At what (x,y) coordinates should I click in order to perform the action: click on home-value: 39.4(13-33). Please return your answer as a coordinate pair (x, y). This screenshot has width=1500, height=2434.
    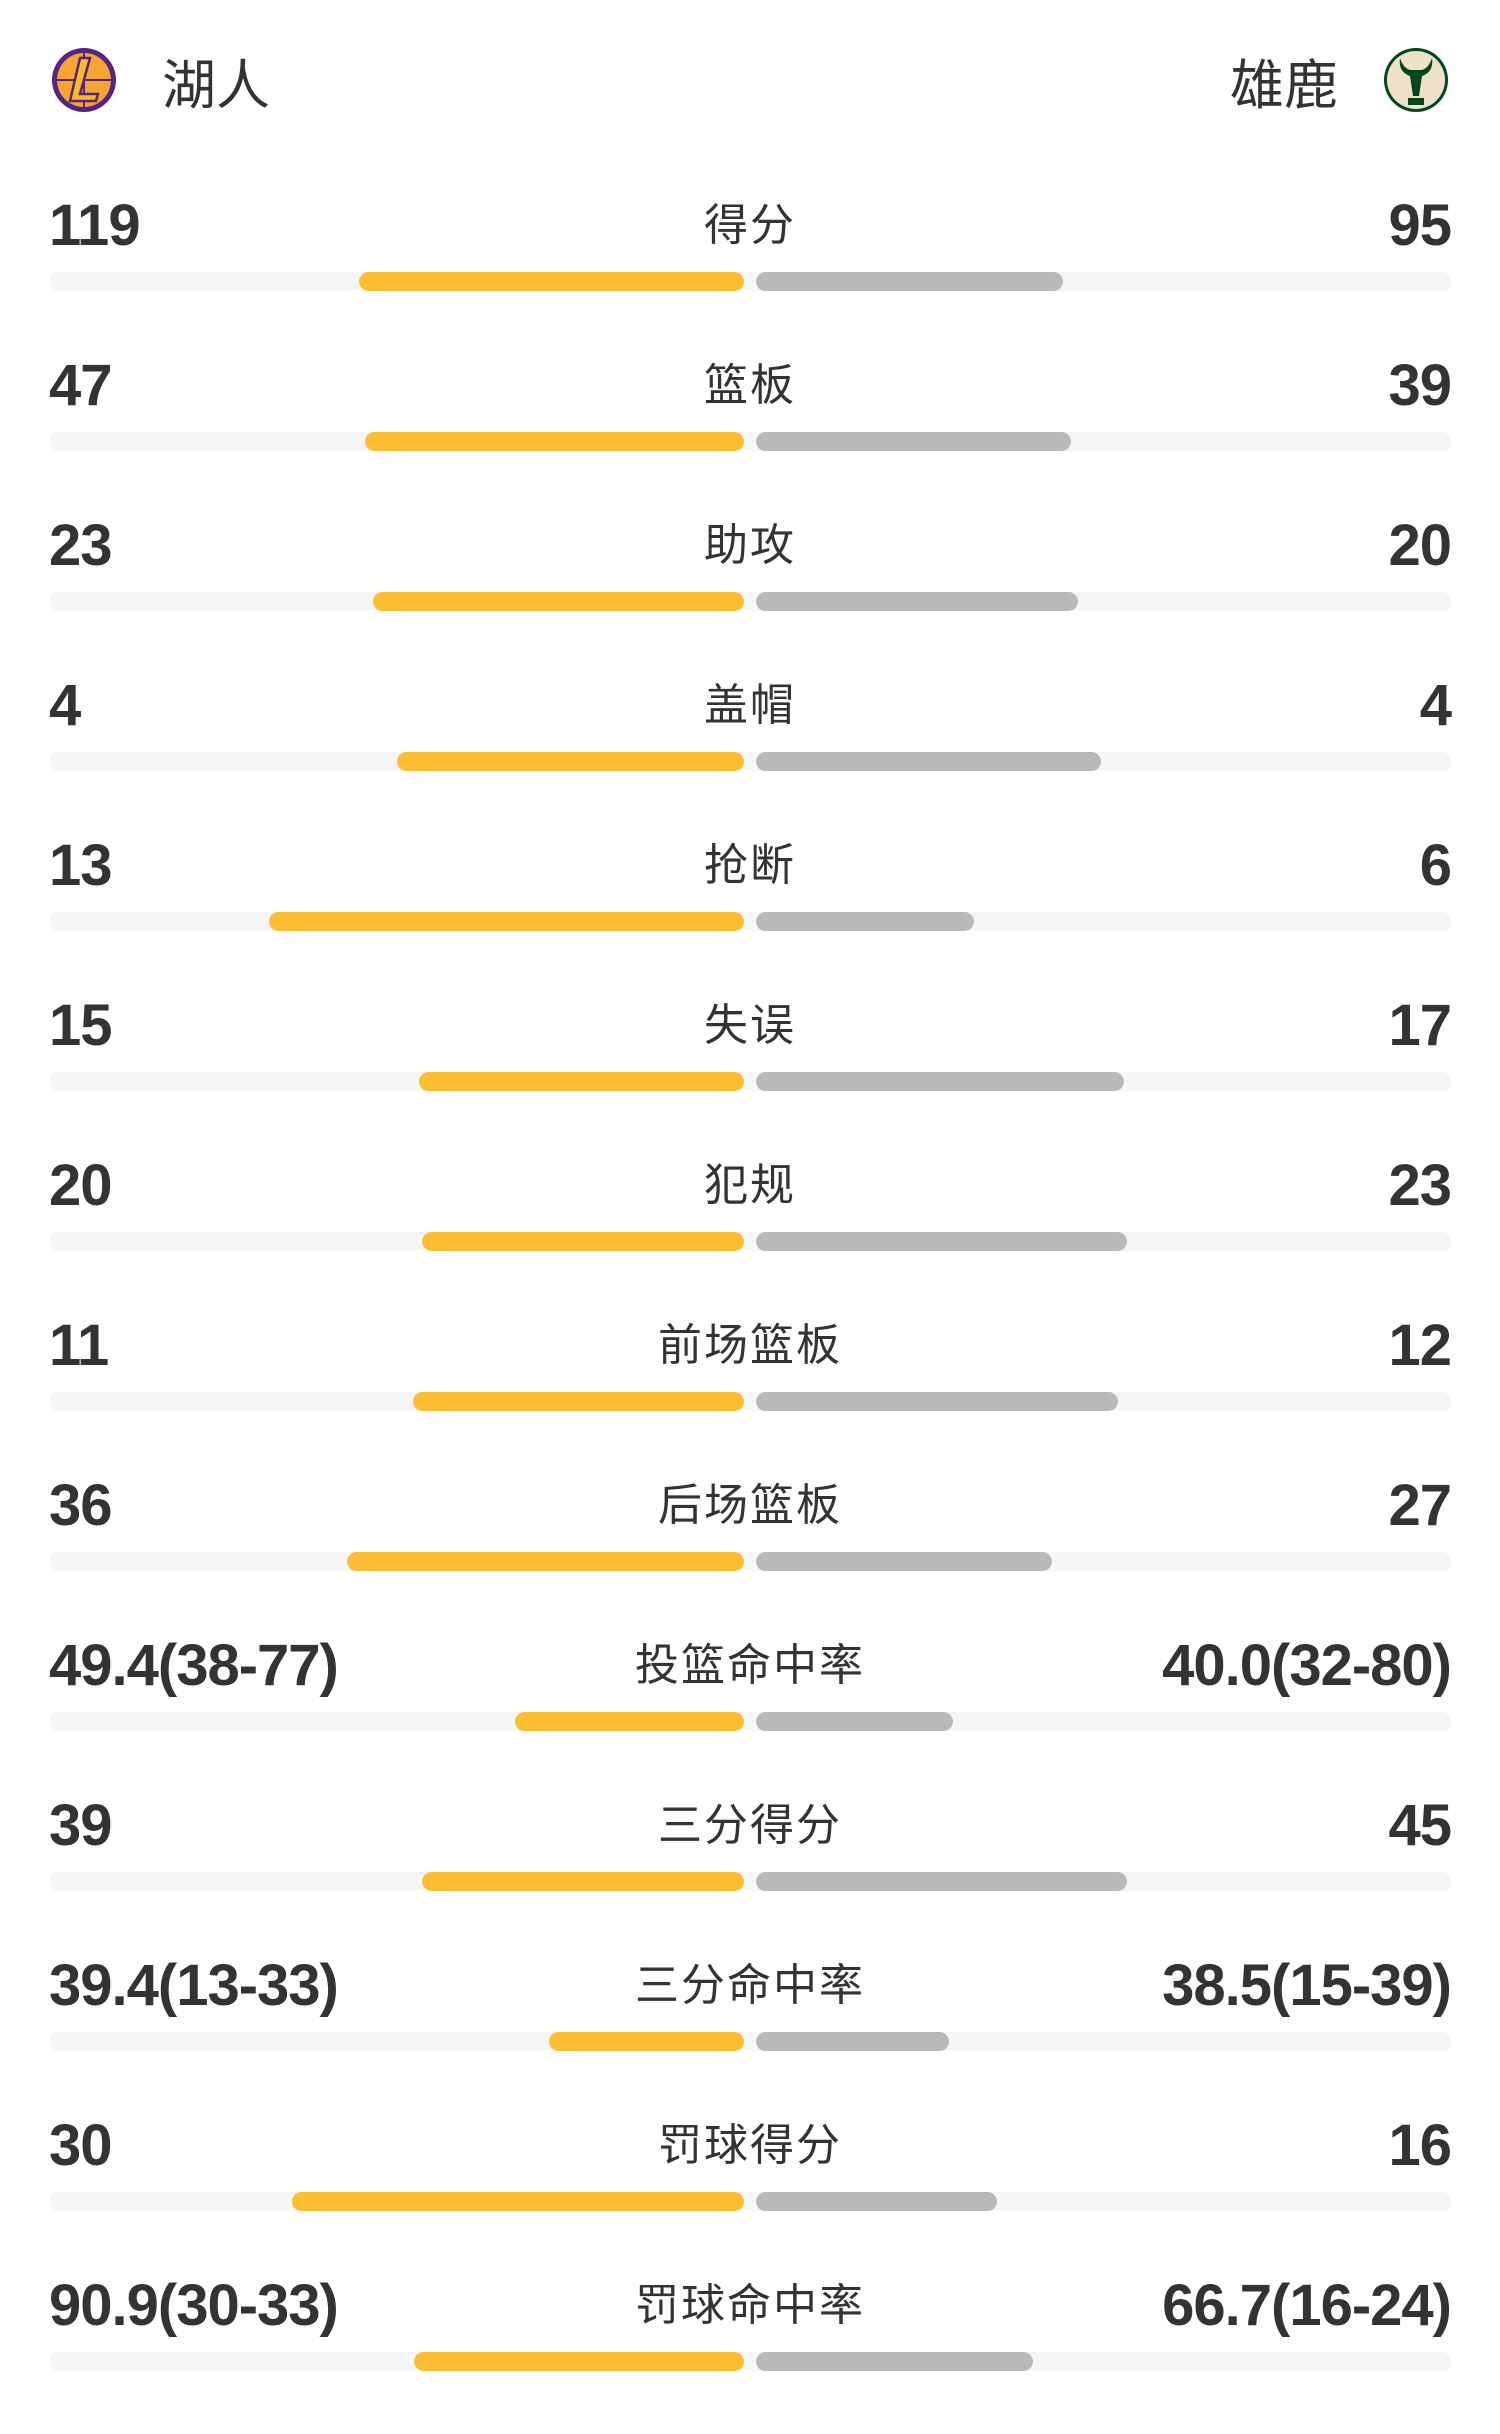
    Looking at the image, I should click on (194, 1985).